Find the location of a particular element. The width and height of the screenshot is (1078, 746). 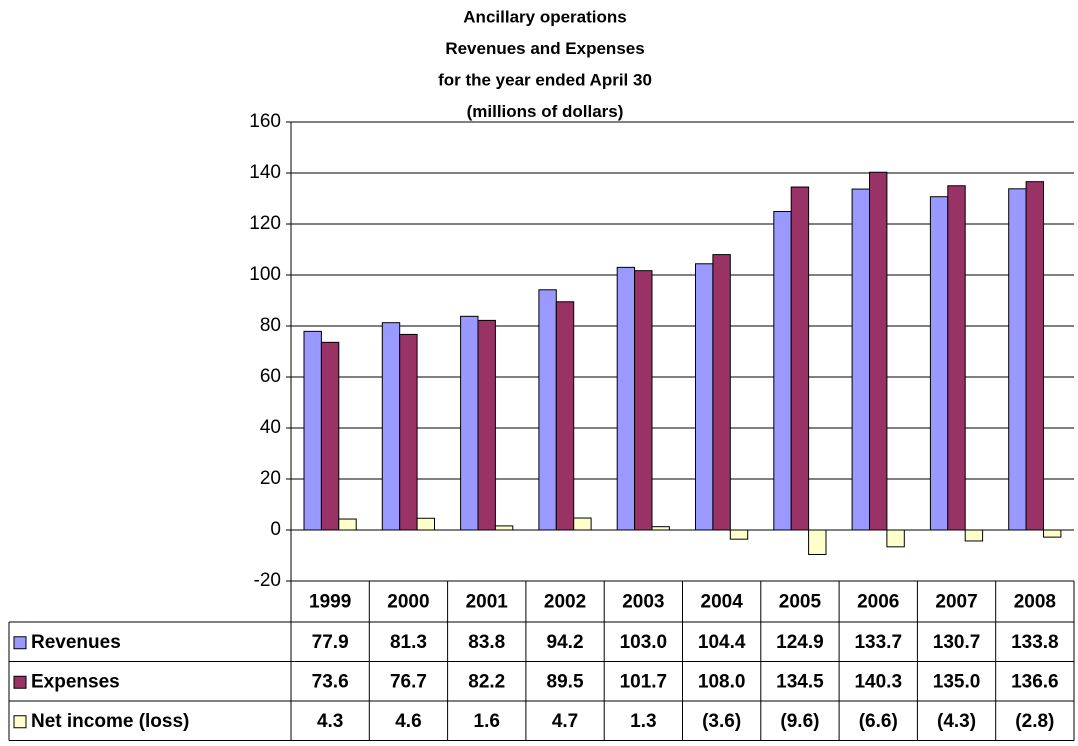

table-value: 4.7 is located at coordinates (565, 721).